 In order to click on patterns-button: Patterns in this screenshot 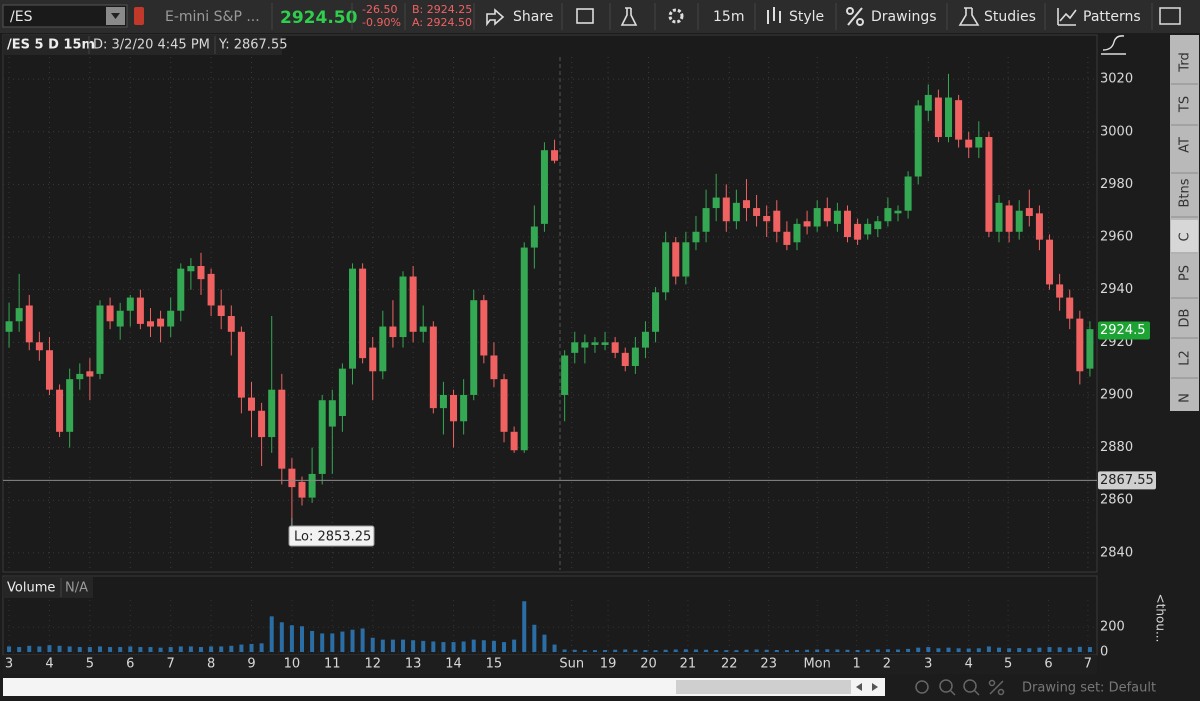, I will do `click(1112, 17)`.